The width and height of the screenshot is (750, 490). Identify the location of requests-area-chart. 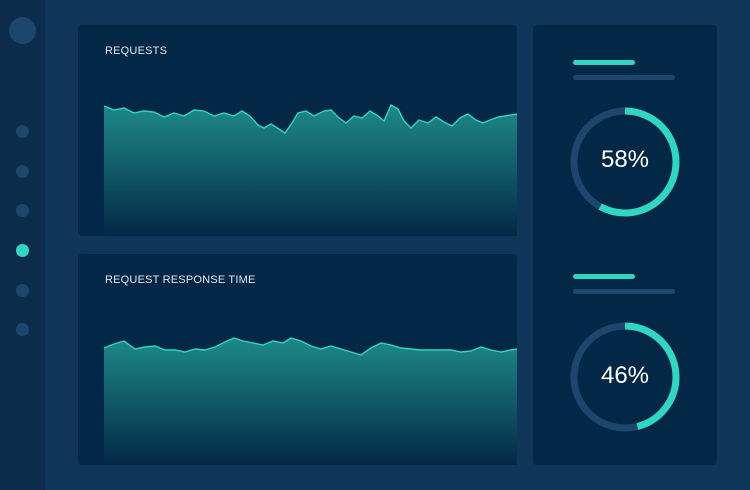
(310, 170).